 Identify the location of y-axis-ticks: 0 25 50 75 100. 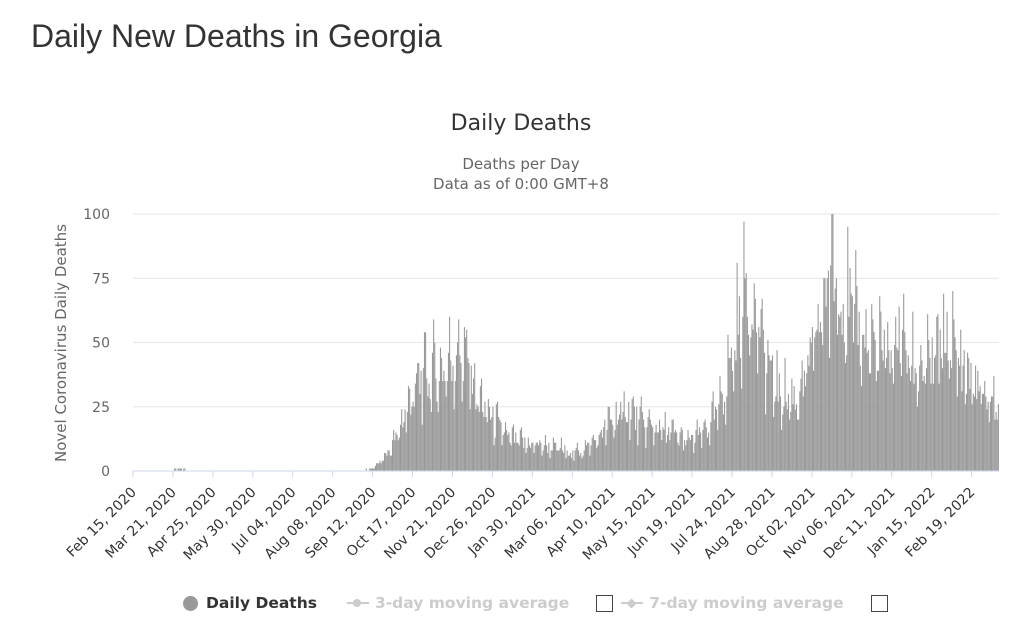
(96, 343).